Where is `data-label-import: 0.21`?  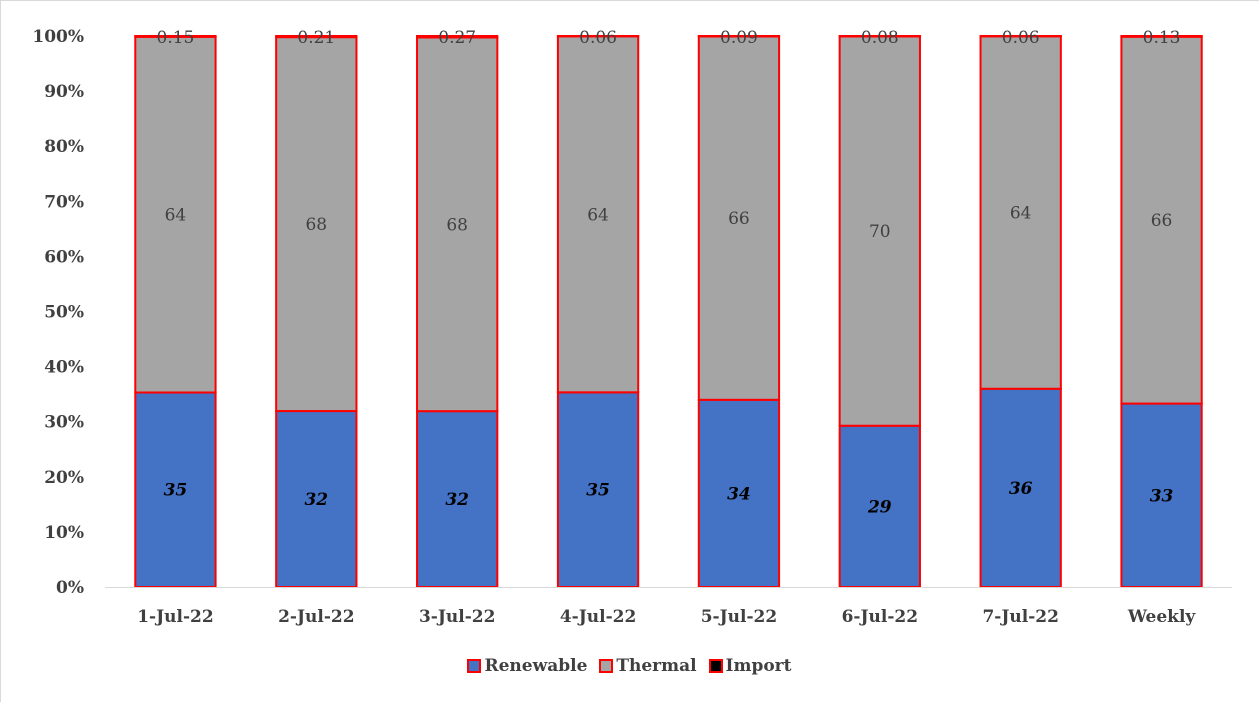 data-label-import: 0.21 is located at coordinates (316, 38).